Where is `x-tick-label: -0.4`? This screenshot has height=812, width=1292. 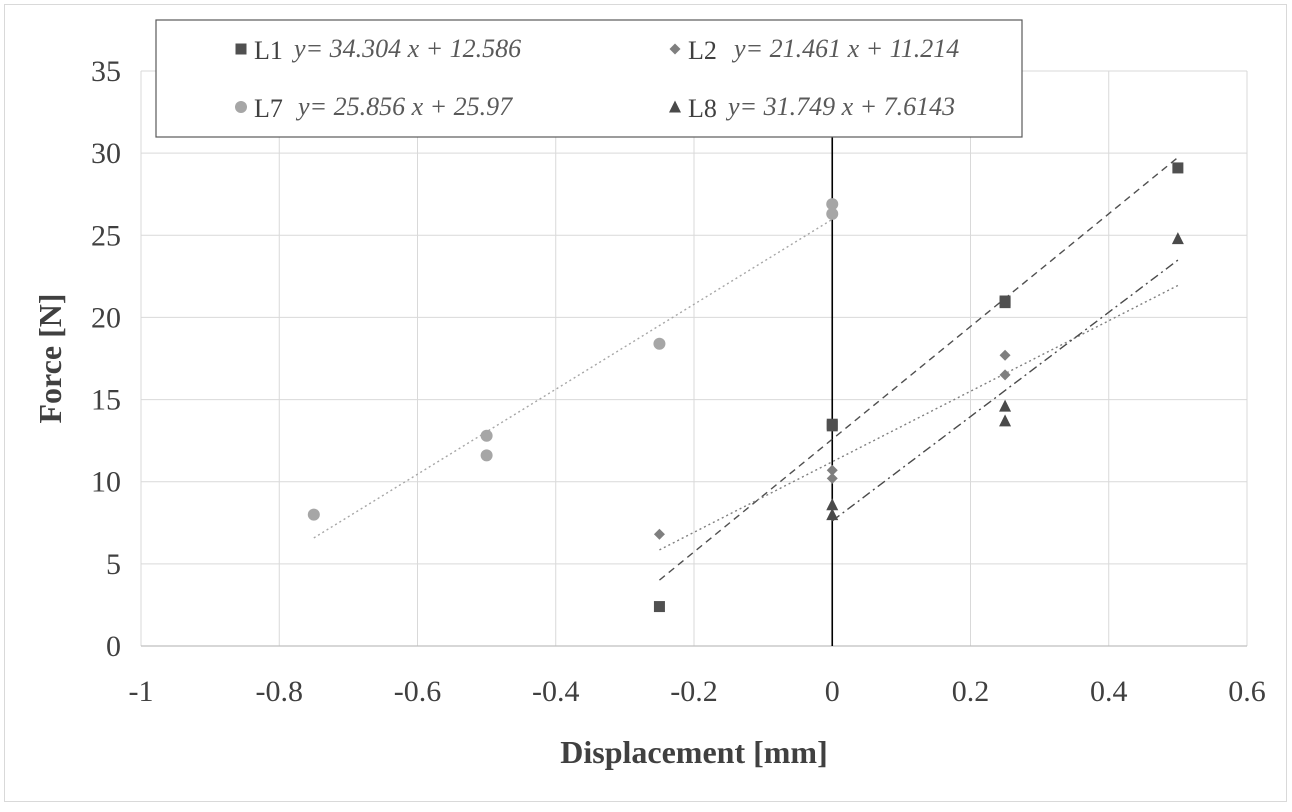
x-tick-label: -0.4 is located at coordinates (556, 691).